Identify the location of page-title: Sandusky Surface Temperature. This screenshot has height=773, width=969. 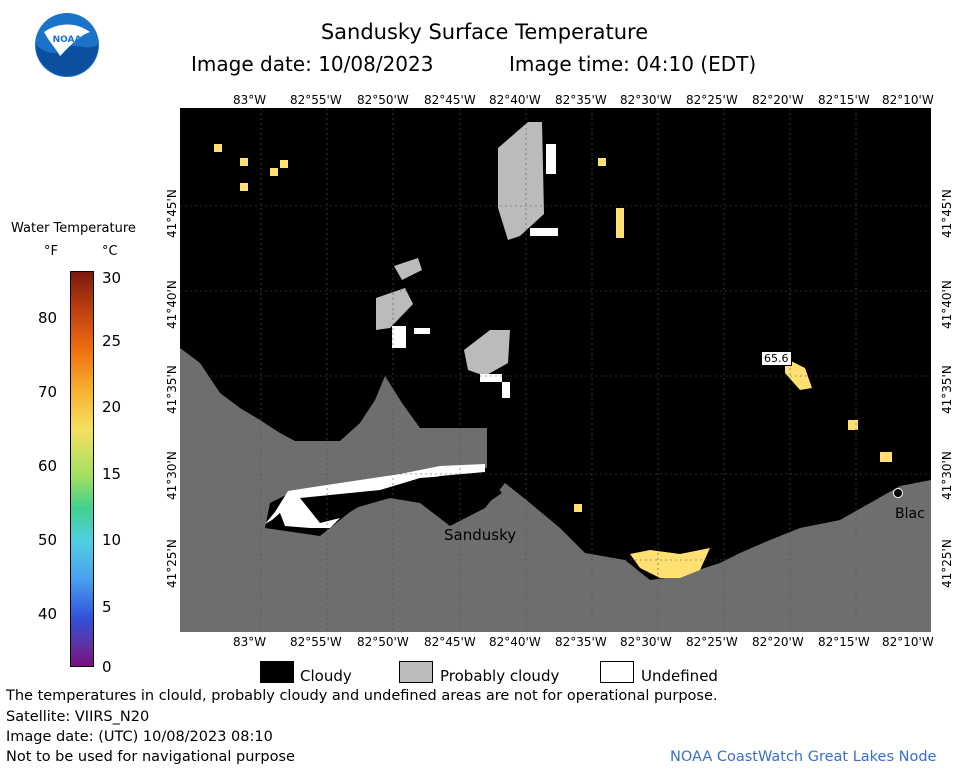
(484, 32).